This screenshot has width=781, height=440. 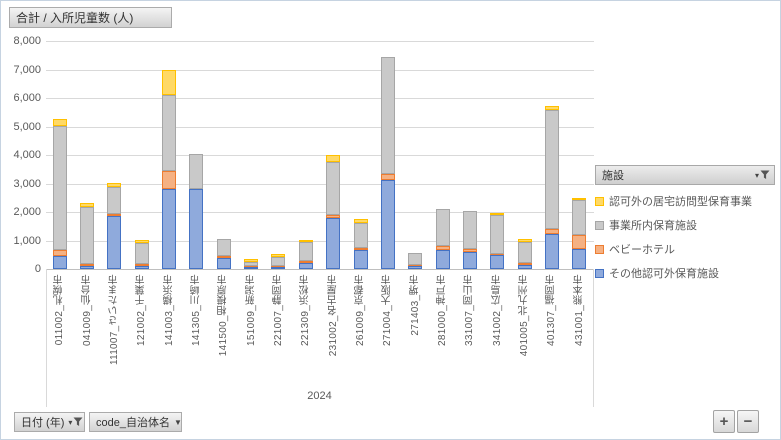 I want to click on x-category-label: 261009_京都市, so click(x=361, y=310).